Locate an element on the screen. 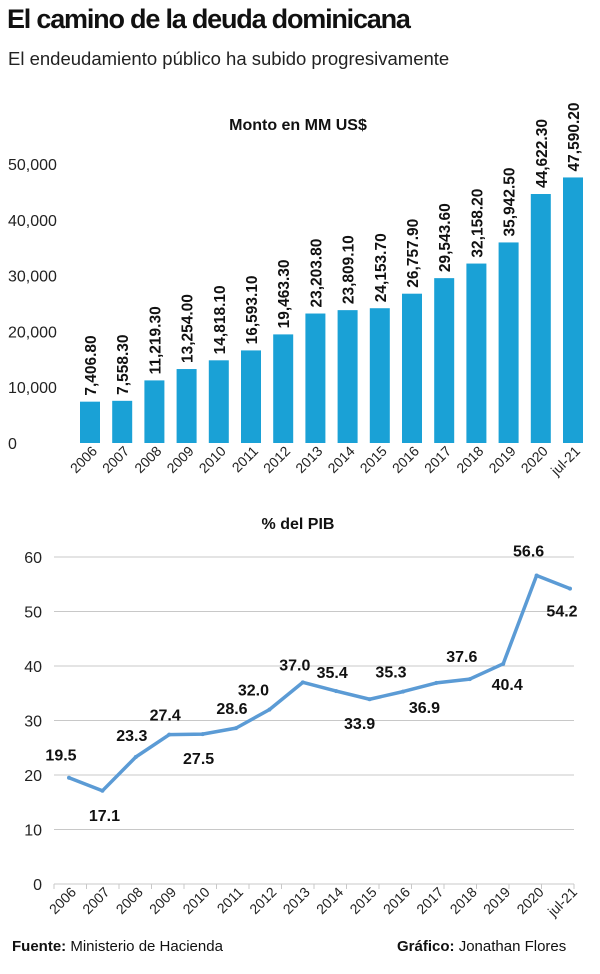 The width and height of the screenshot is (600, 974). line-ytick-label: 40 is located at coordinates (33, 667).